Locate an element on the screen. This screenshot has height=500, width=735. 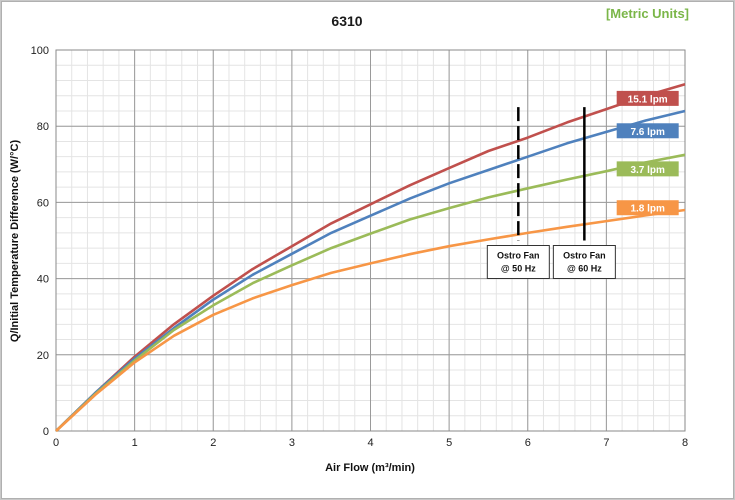
x-tick-label: 0 is located at coordinates (56, 443).